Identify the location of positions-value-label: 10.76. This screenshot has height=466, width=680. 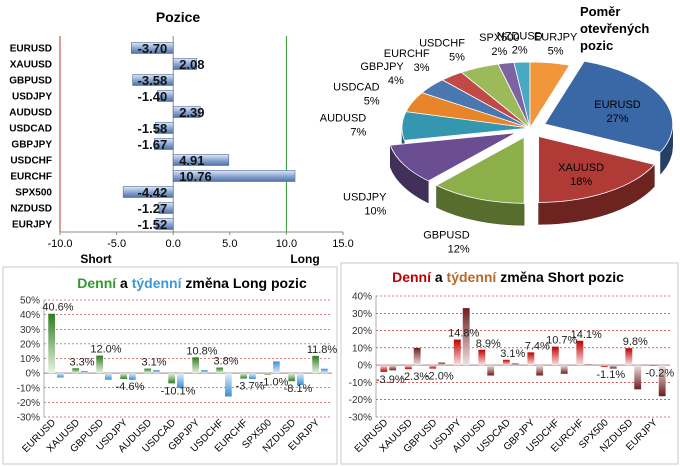
(195, 176).